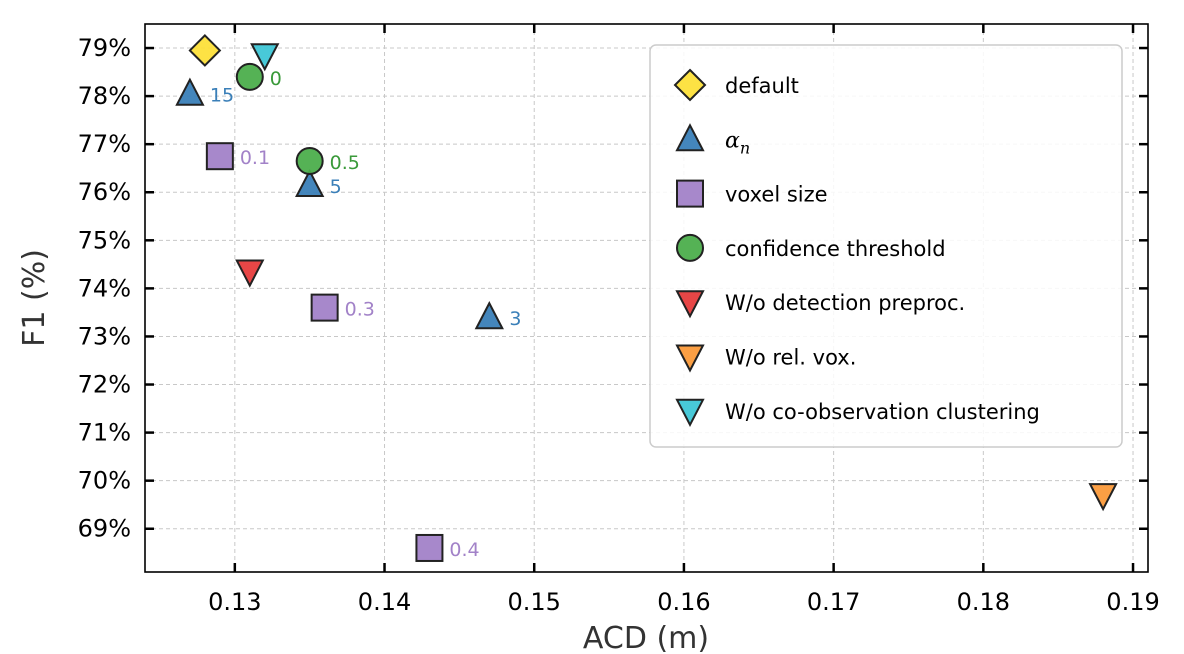  Describe the element at coordinates (646, 637) in the screenshot. I see `x-axis-label: ACD (m)` at that location.